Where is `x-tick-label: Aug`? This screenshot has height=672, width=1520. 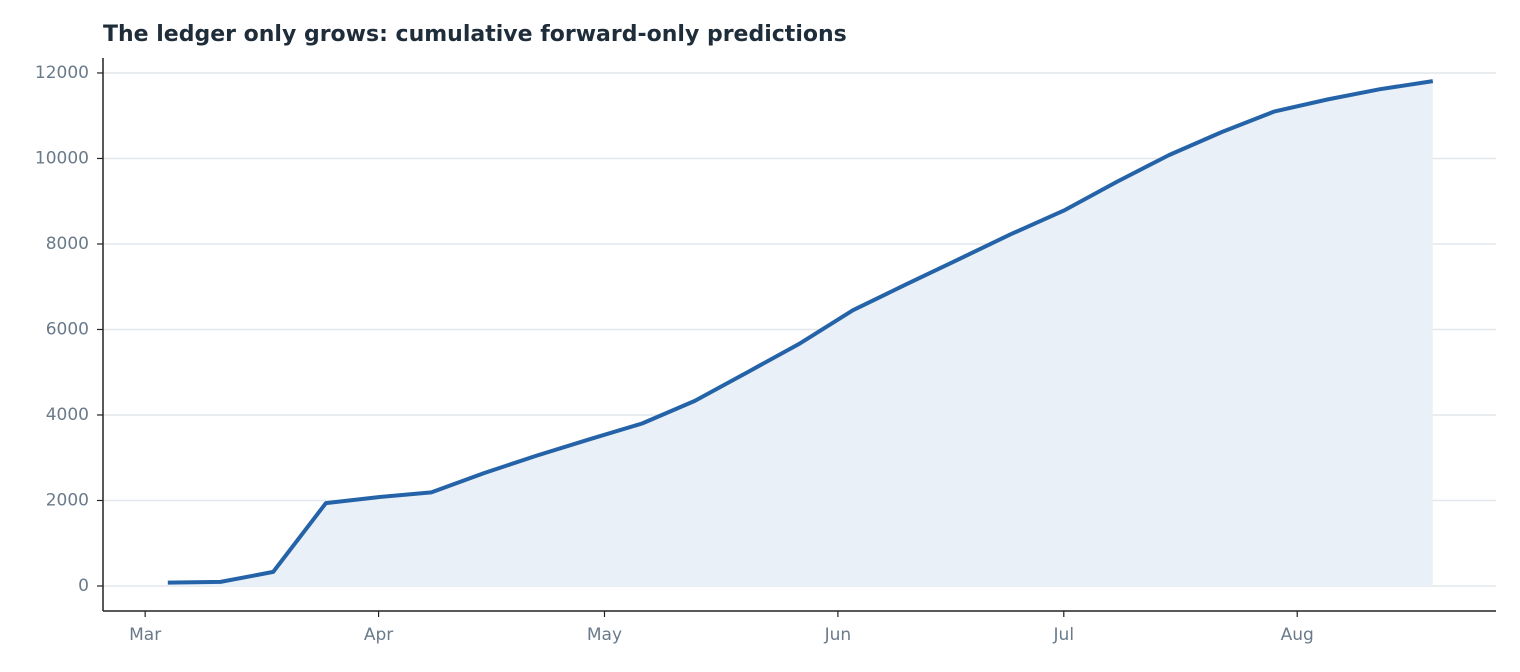
x-tick-label: Aug is located at coordinates (1297, 635).